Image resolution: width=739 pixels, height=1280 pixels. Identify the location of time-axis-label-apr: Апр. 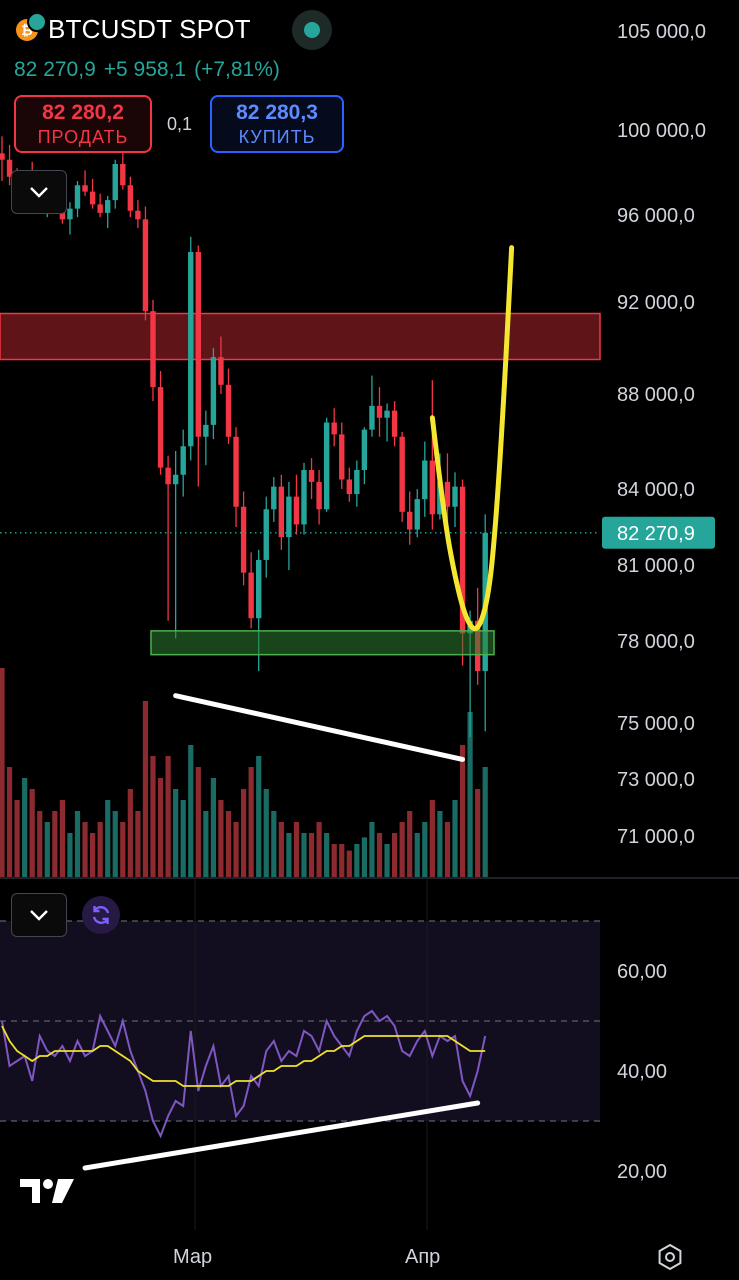
(422, 1257).